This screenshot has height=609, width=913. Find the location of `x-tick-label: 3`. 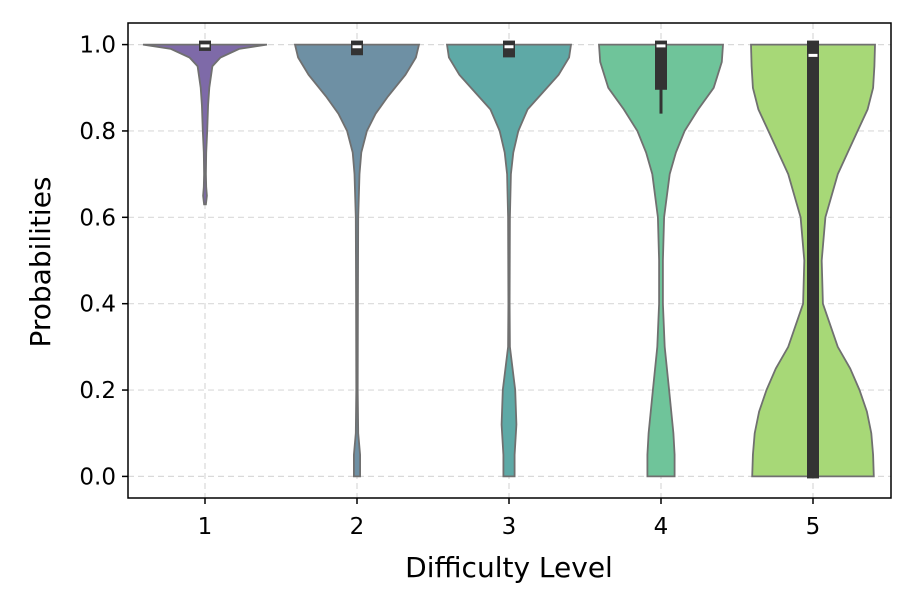

x-tick-label: 3 is located at coordinates (509, 527).